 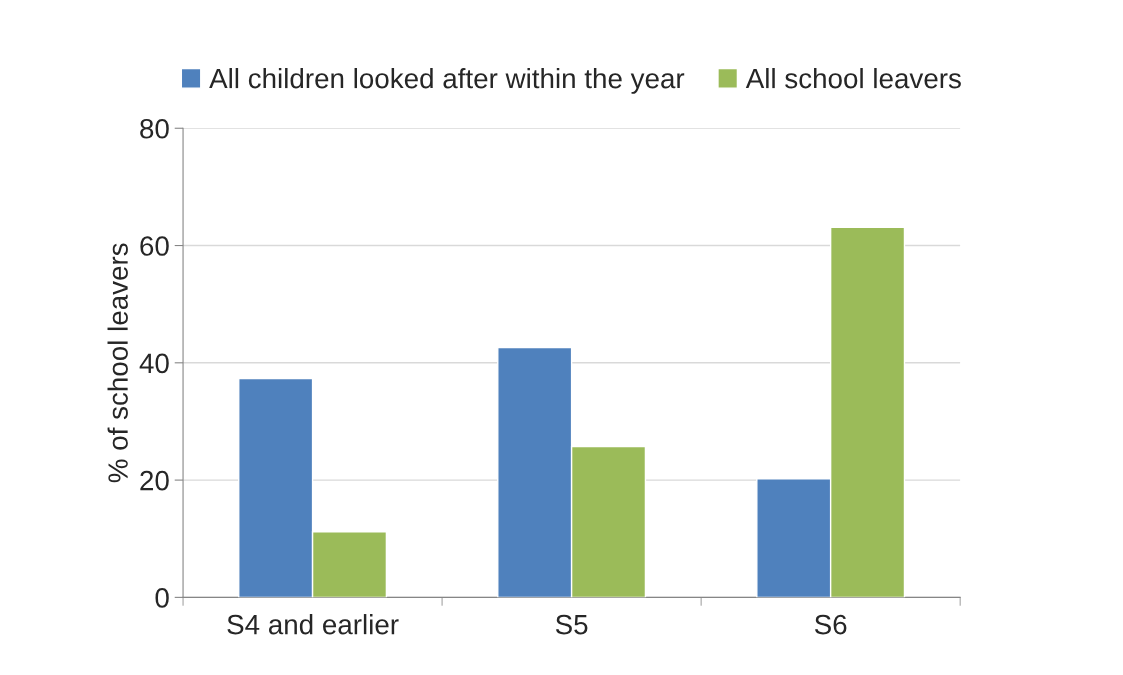 I want to click on y-tick-label: 20, so click(x=154, y=480).